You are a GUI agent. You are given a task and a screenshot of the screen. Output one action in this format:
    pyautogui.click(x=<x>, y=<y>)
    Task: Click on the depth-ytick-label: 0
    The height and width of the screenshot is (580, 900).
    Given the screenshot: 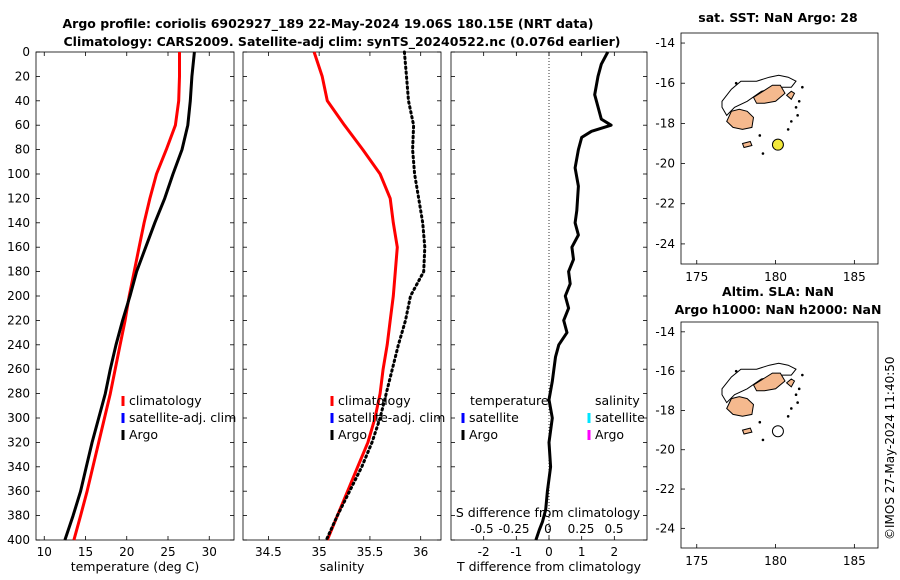 What is the action you would take?
    pyautogui.click(x=26, y=52)
    